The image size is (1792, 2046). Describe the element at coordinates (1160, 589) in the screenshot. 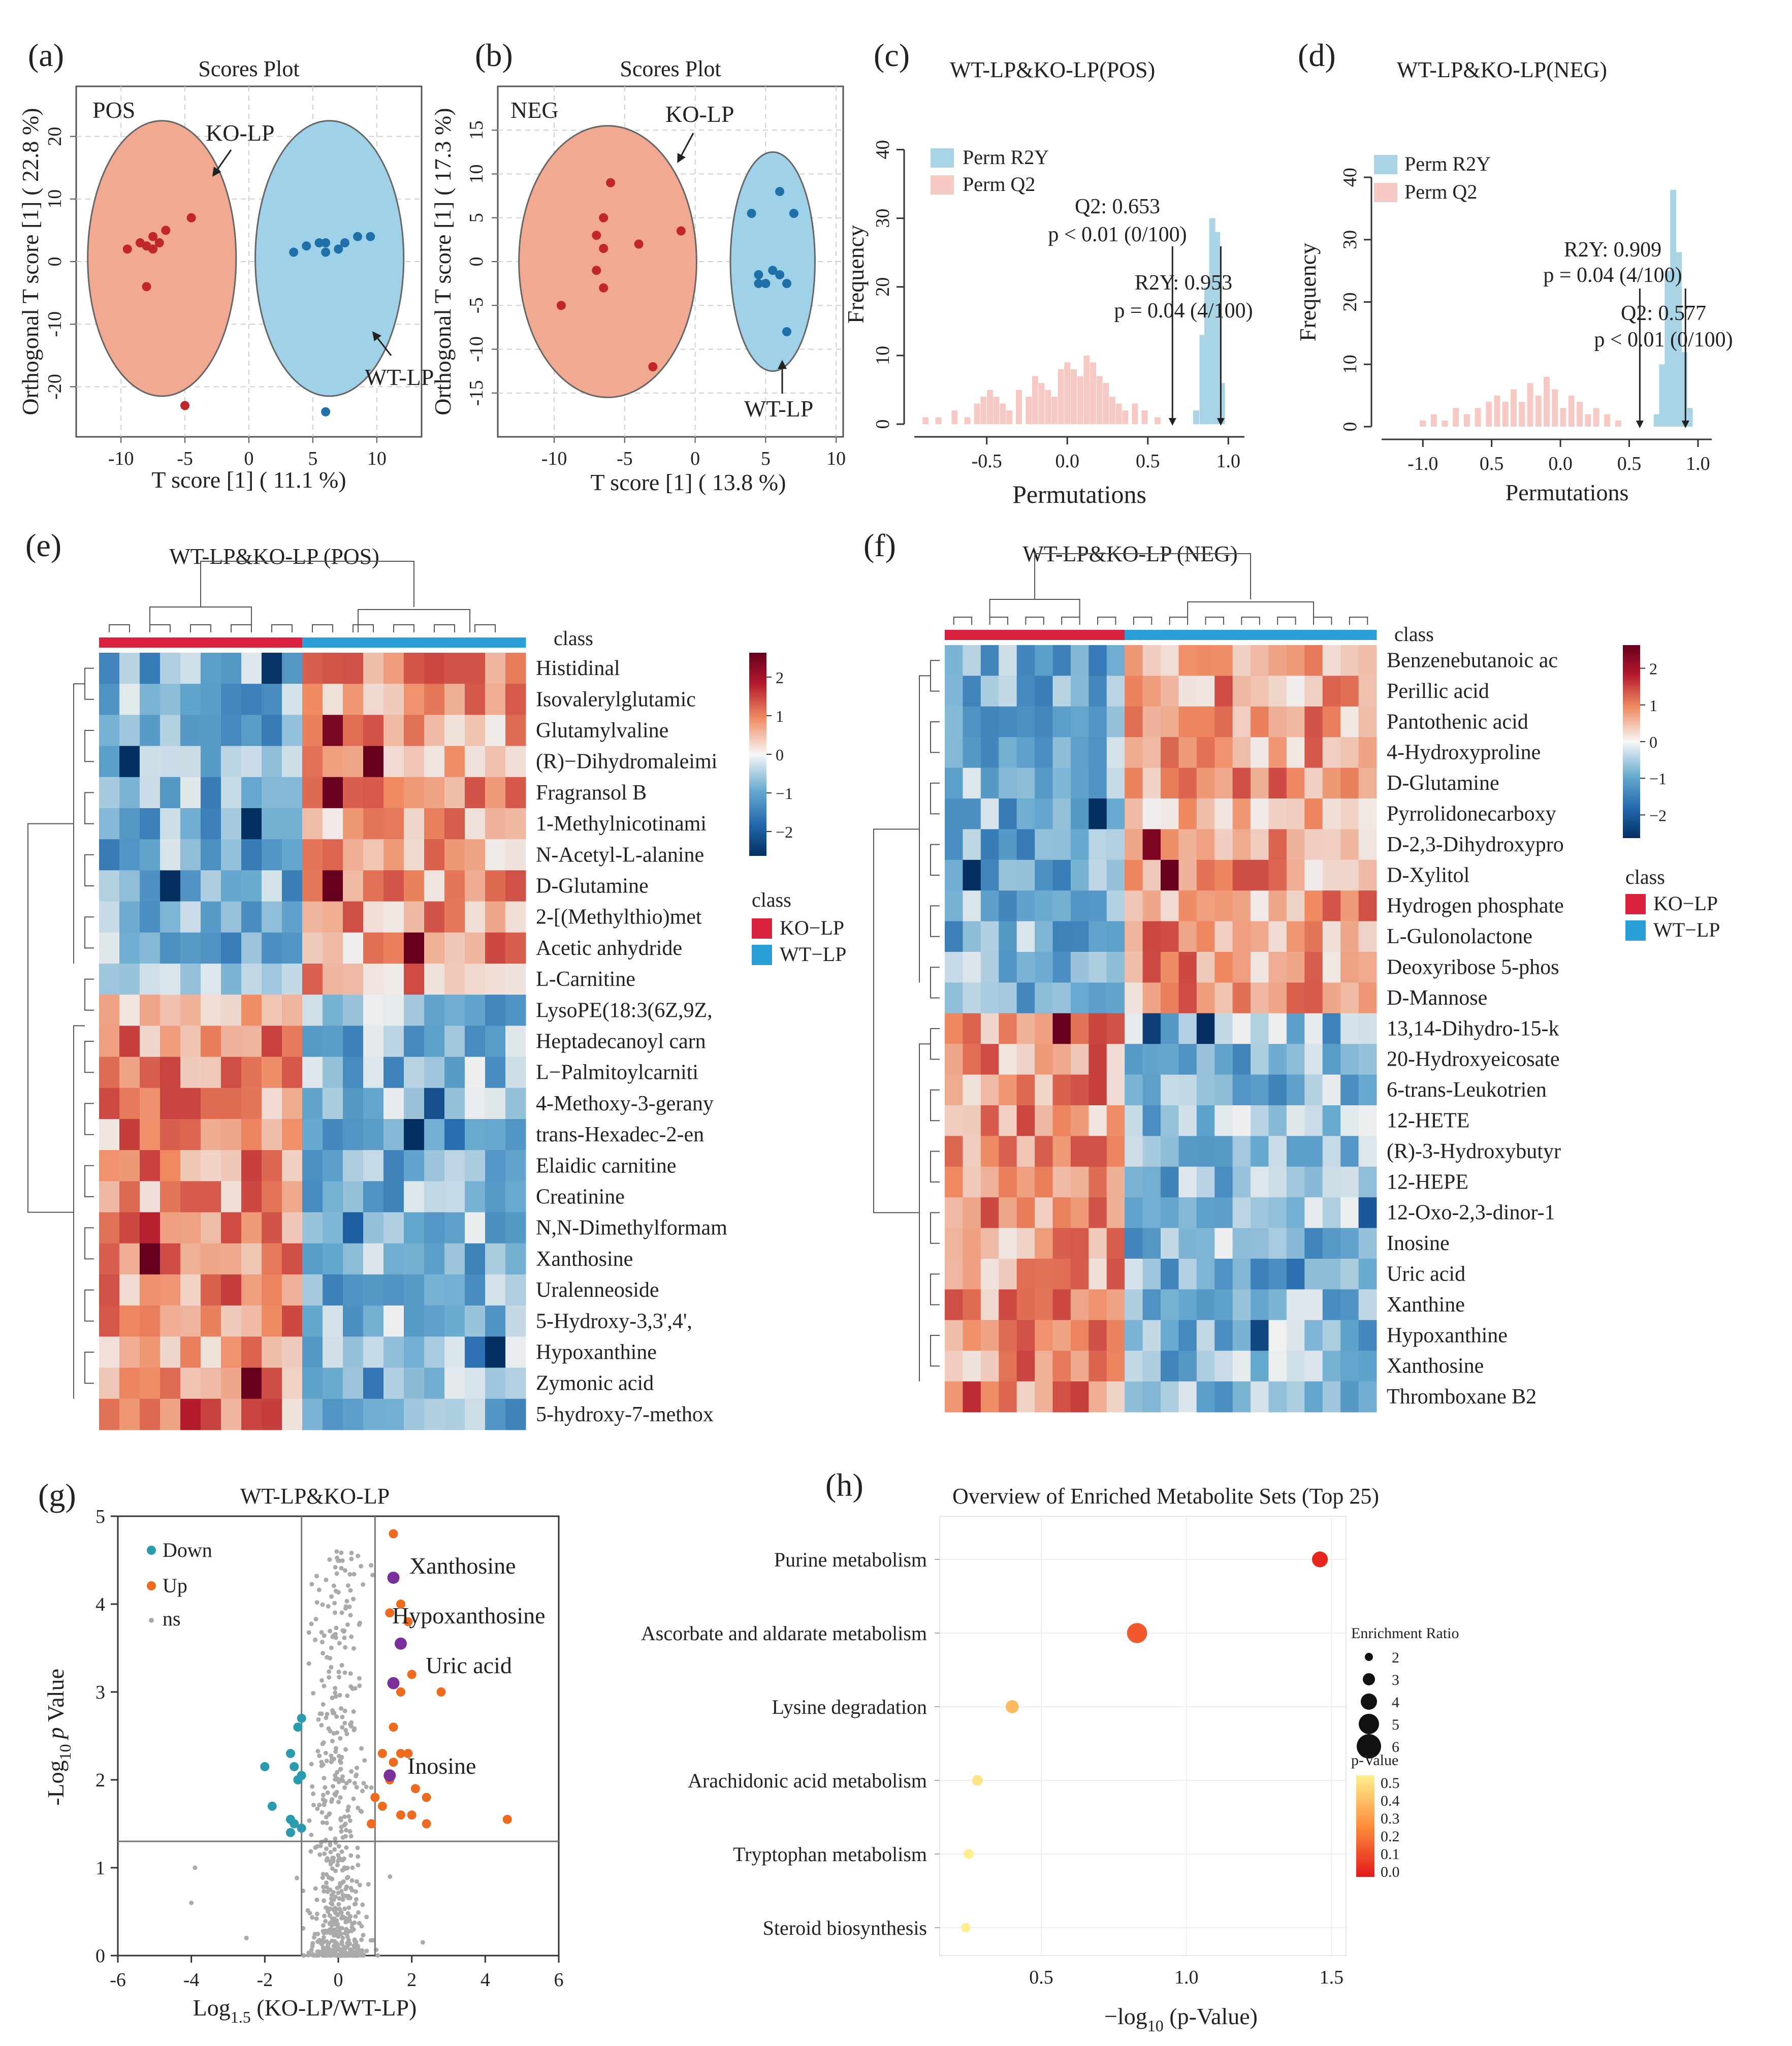

I see `panel-f-col-dendrogram` at that location.